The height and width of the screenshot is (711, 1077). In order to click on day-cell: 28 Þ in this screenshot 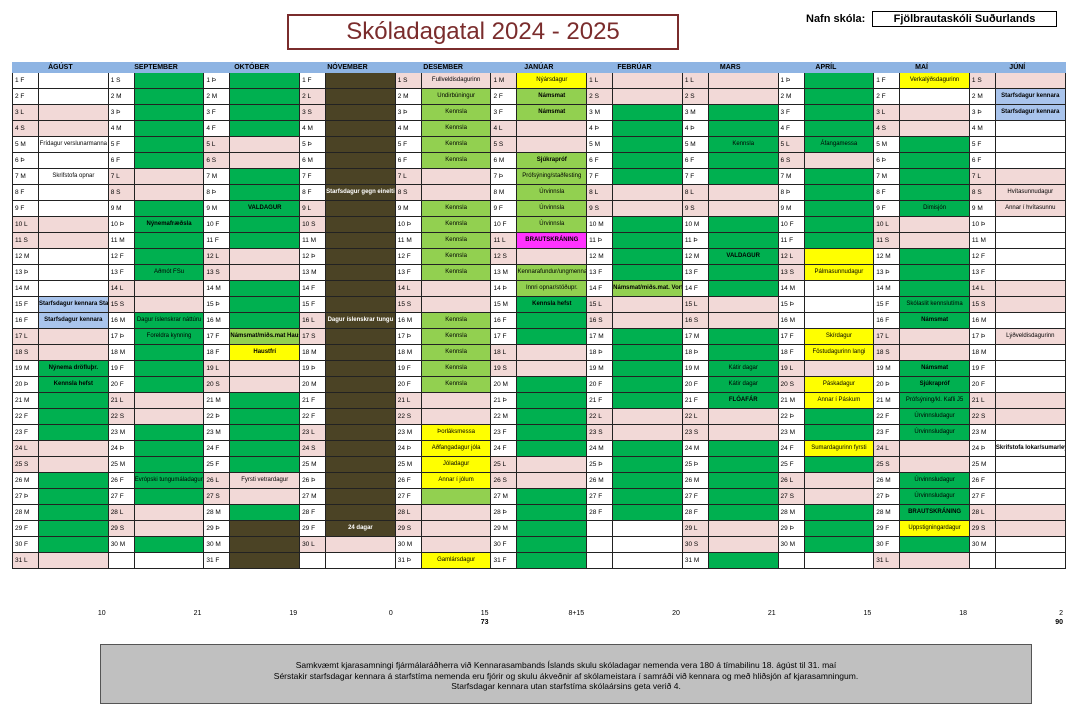, I will do `click(504, 512)`.